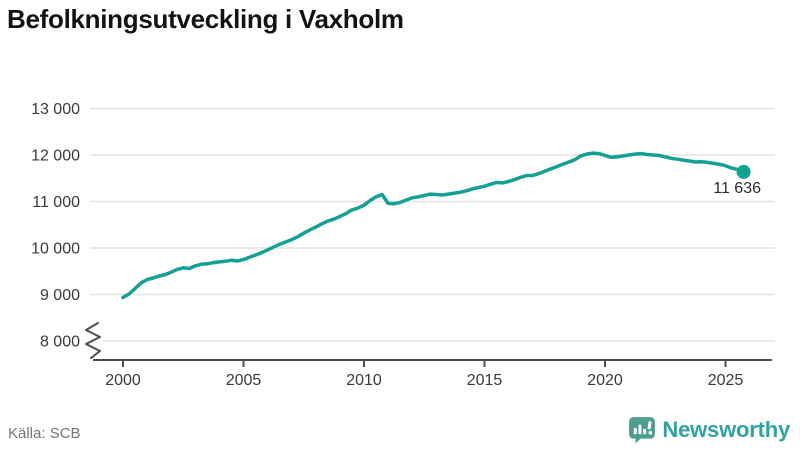 Image resolution: width=800 pixels, height=450 pixels. What do you see at coordinates (55, 109) in the screenshot?
I see `y-axis-tick-label: 13 000` at bounding box center [55, 109].